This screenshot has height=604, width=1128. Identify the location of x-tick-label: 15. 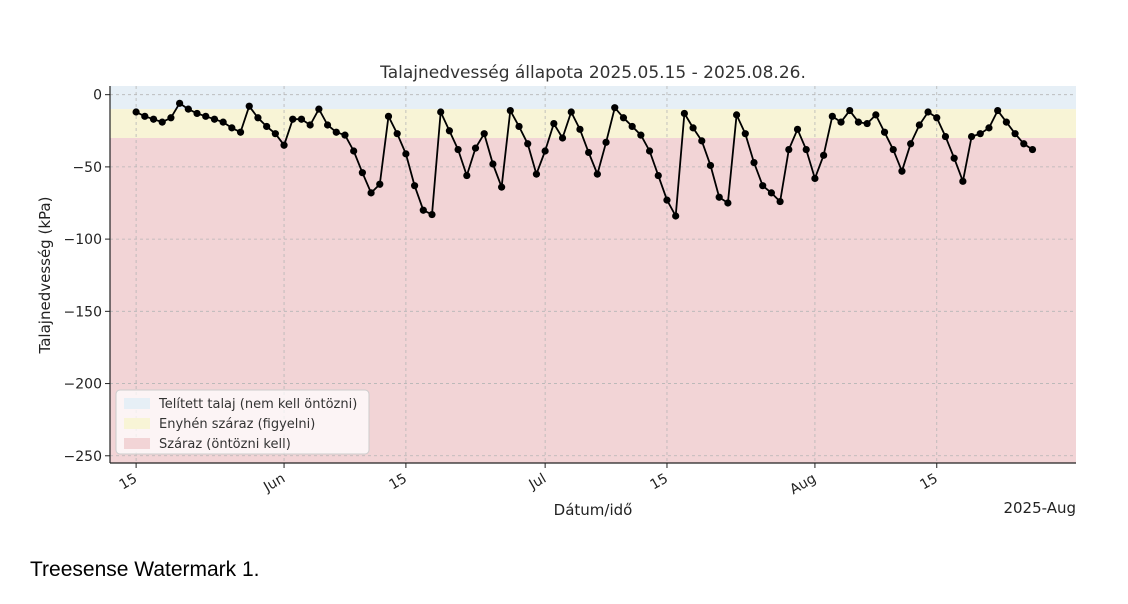
(659, 482).